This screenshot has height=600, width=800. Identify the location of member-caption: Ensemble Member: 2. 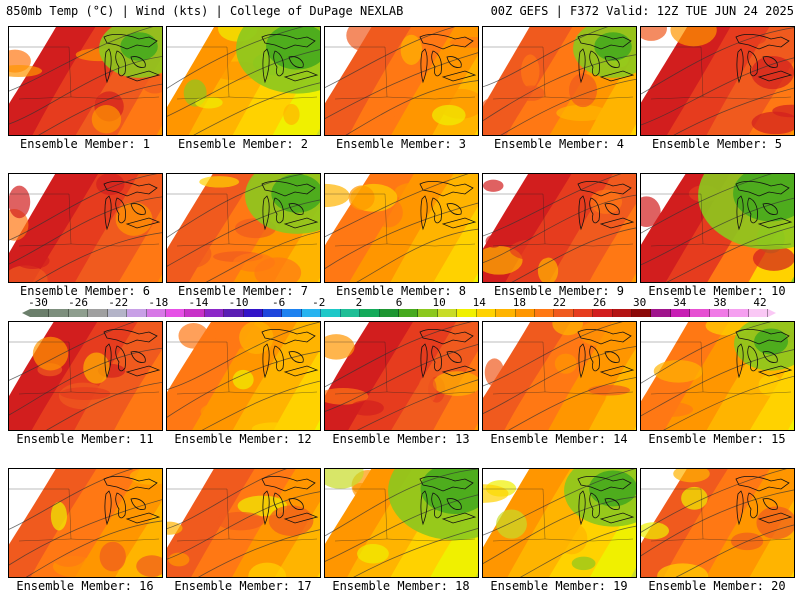
(243, 144).